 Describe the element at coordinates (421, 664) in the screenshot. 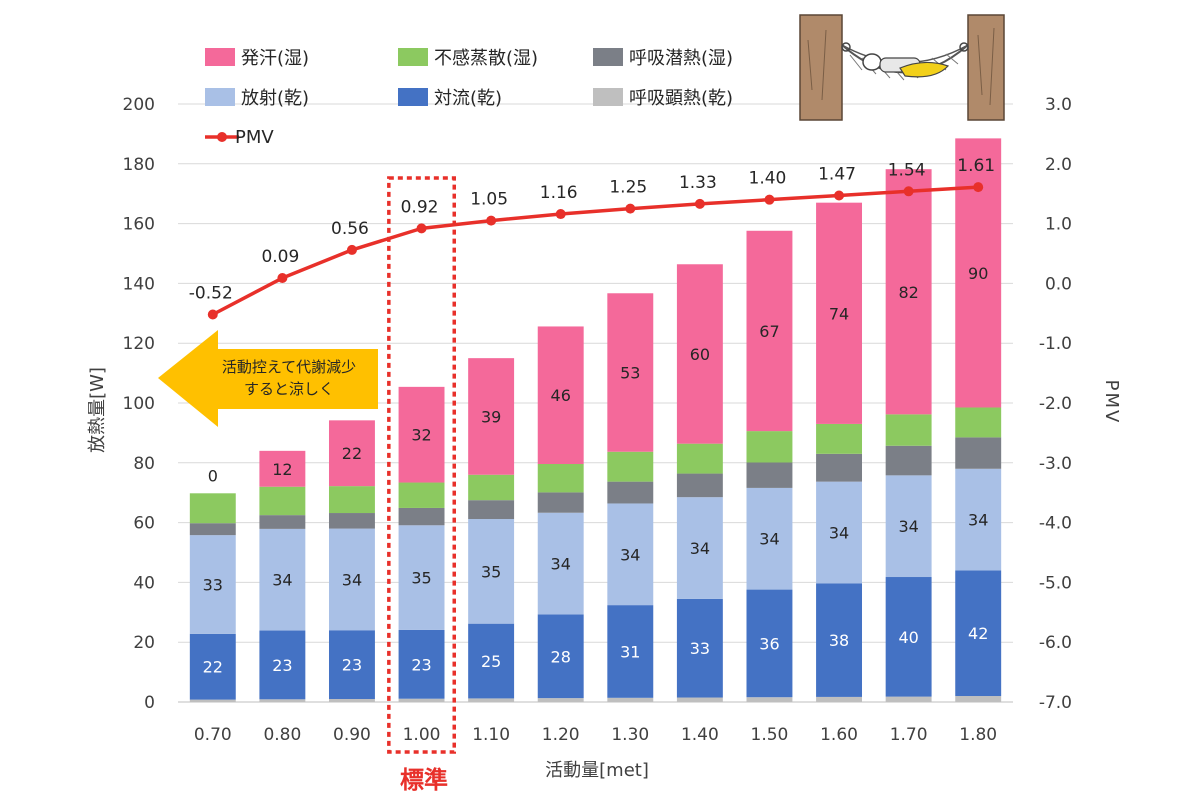

I see `bar-value-label: 23` at that location.